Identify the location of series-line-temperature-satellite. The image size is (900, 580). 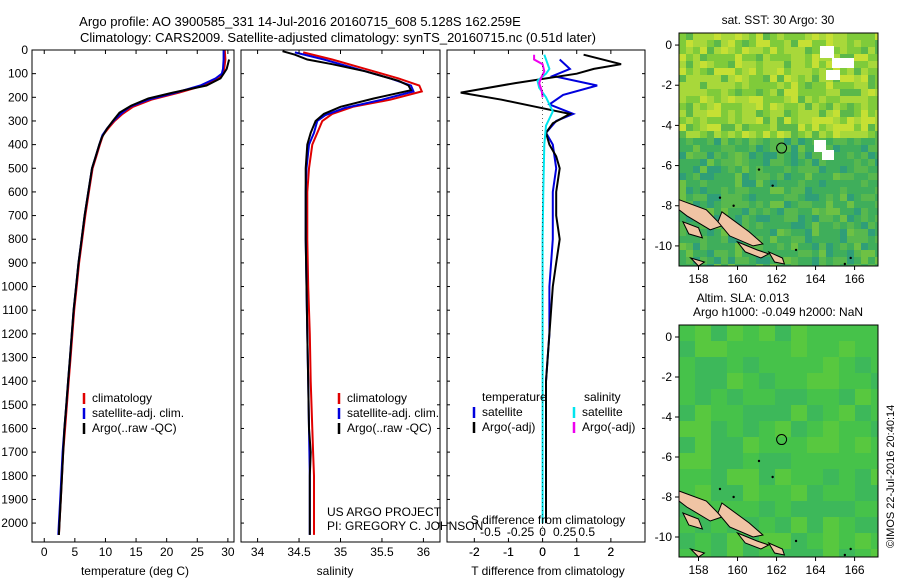
(571, 291).